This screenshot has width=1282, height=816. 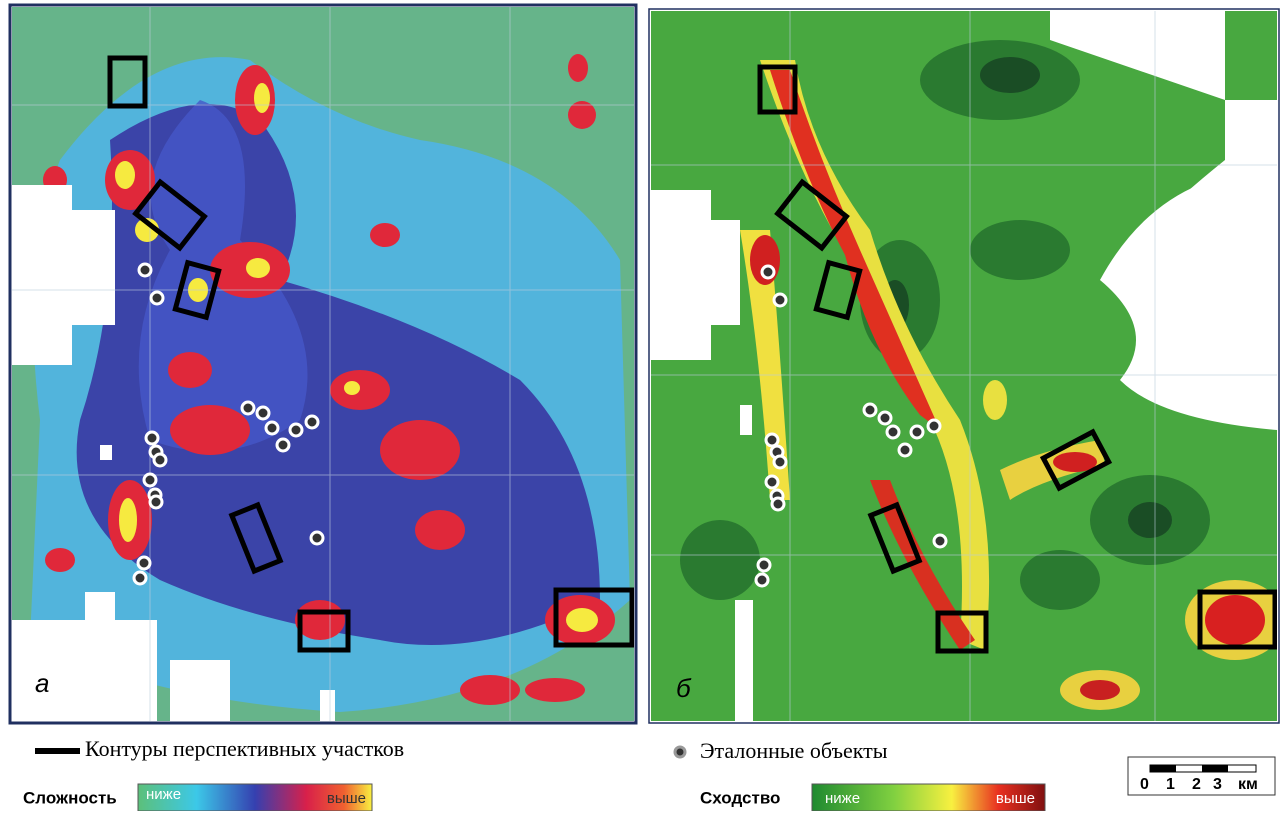 I want to click on colorbar-title: Сходство, so click(x=740, y=797).